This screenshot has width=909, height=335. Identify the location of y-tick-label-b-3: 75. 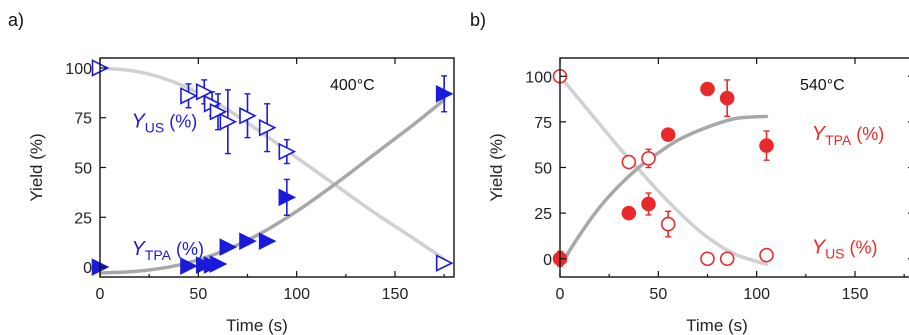
(543, 123).